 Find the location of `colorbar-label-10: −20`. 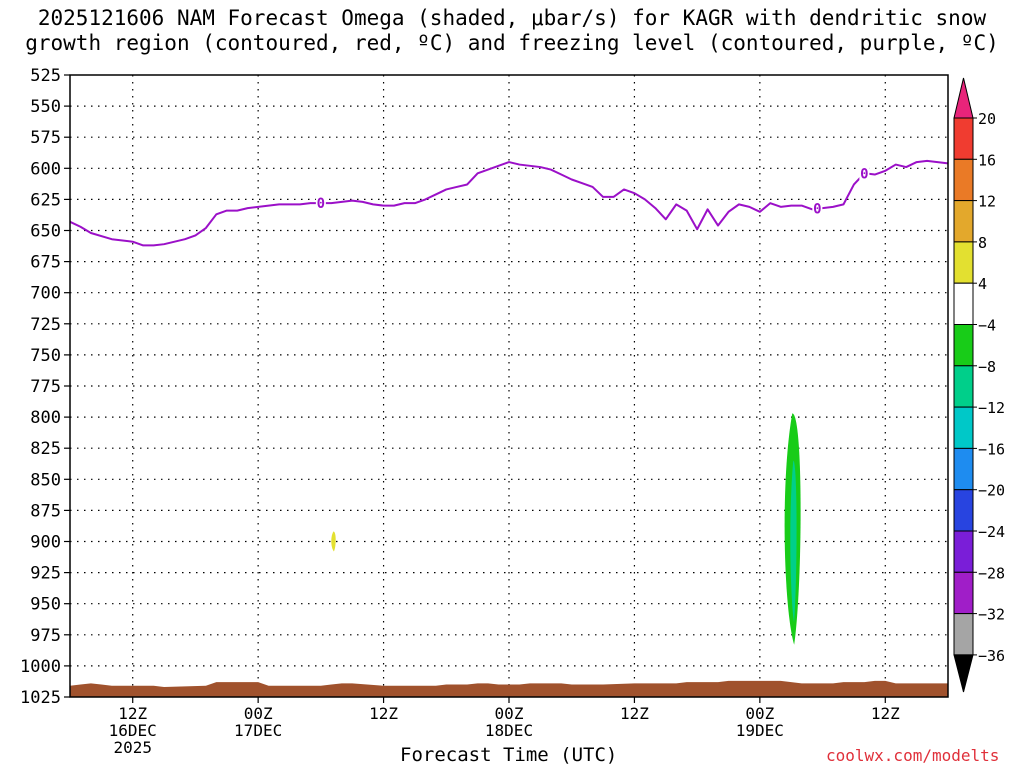

colorbar-label-10: −20 is located at coordinates (991, 491).